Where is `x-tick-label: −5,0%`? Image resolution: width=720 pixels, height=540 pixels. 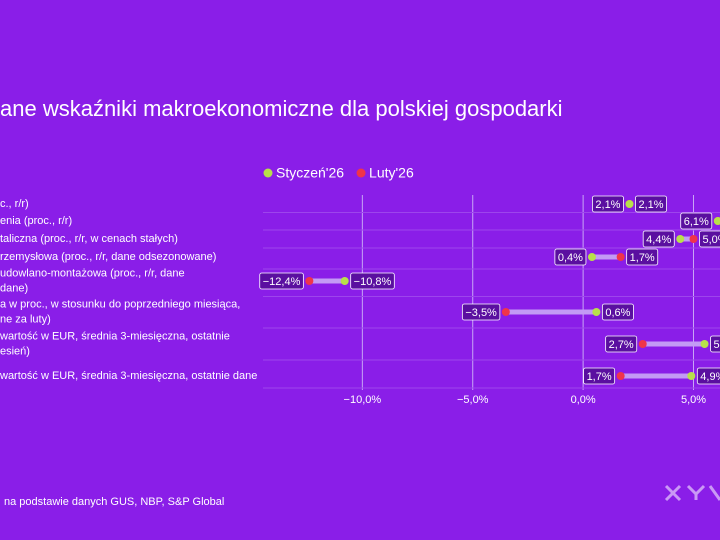 x-tick-label: −5,0% is located at coordinates (473, 400).